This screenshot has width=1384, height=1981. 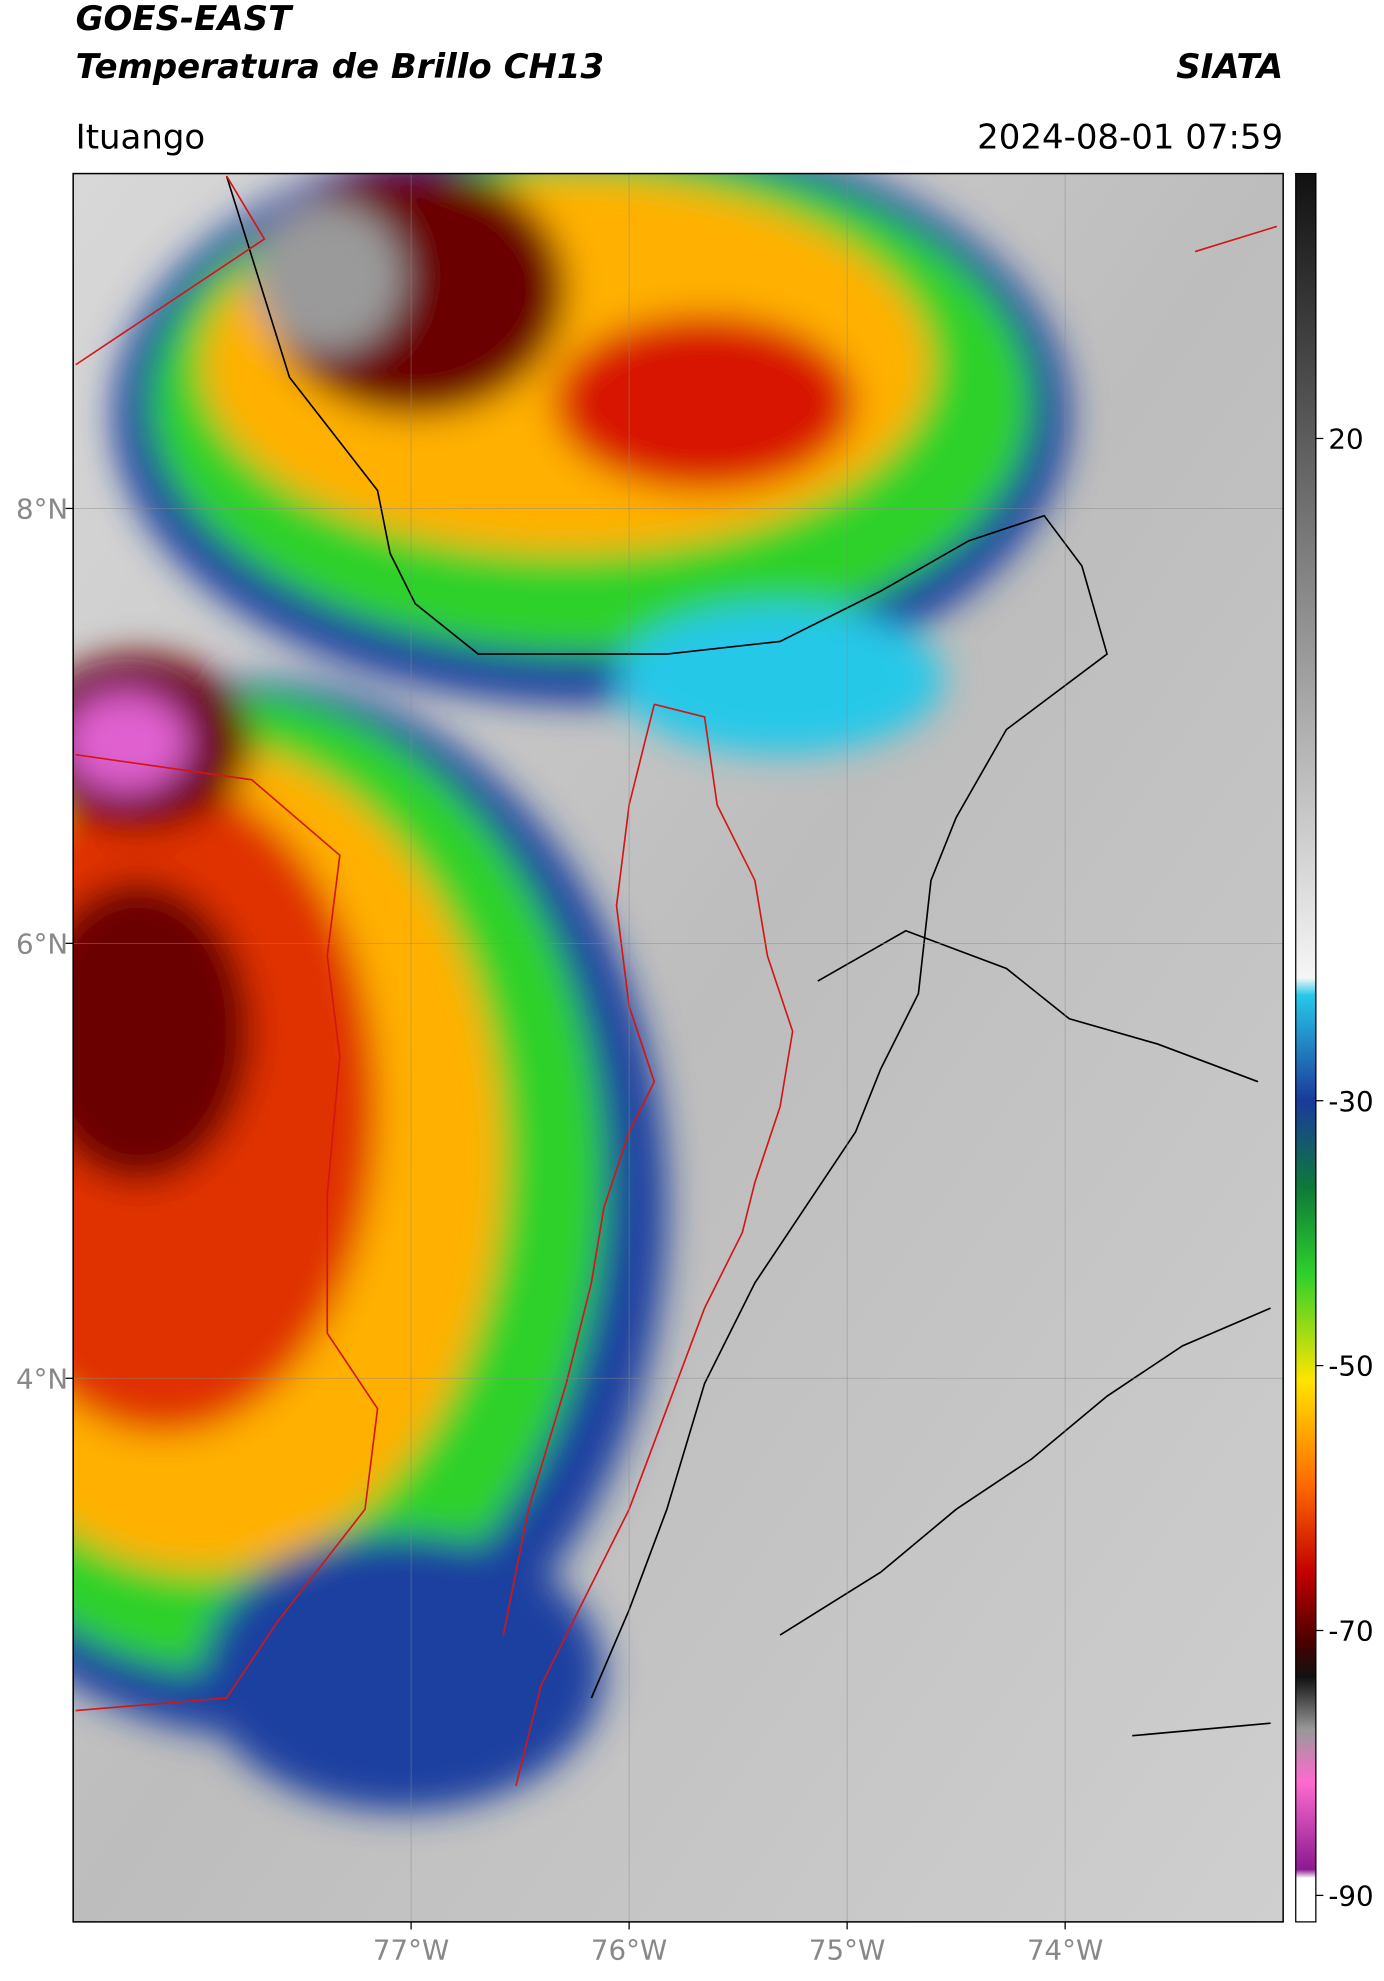 I want to click on organization: SIATA, so click(x=1229, y=67).